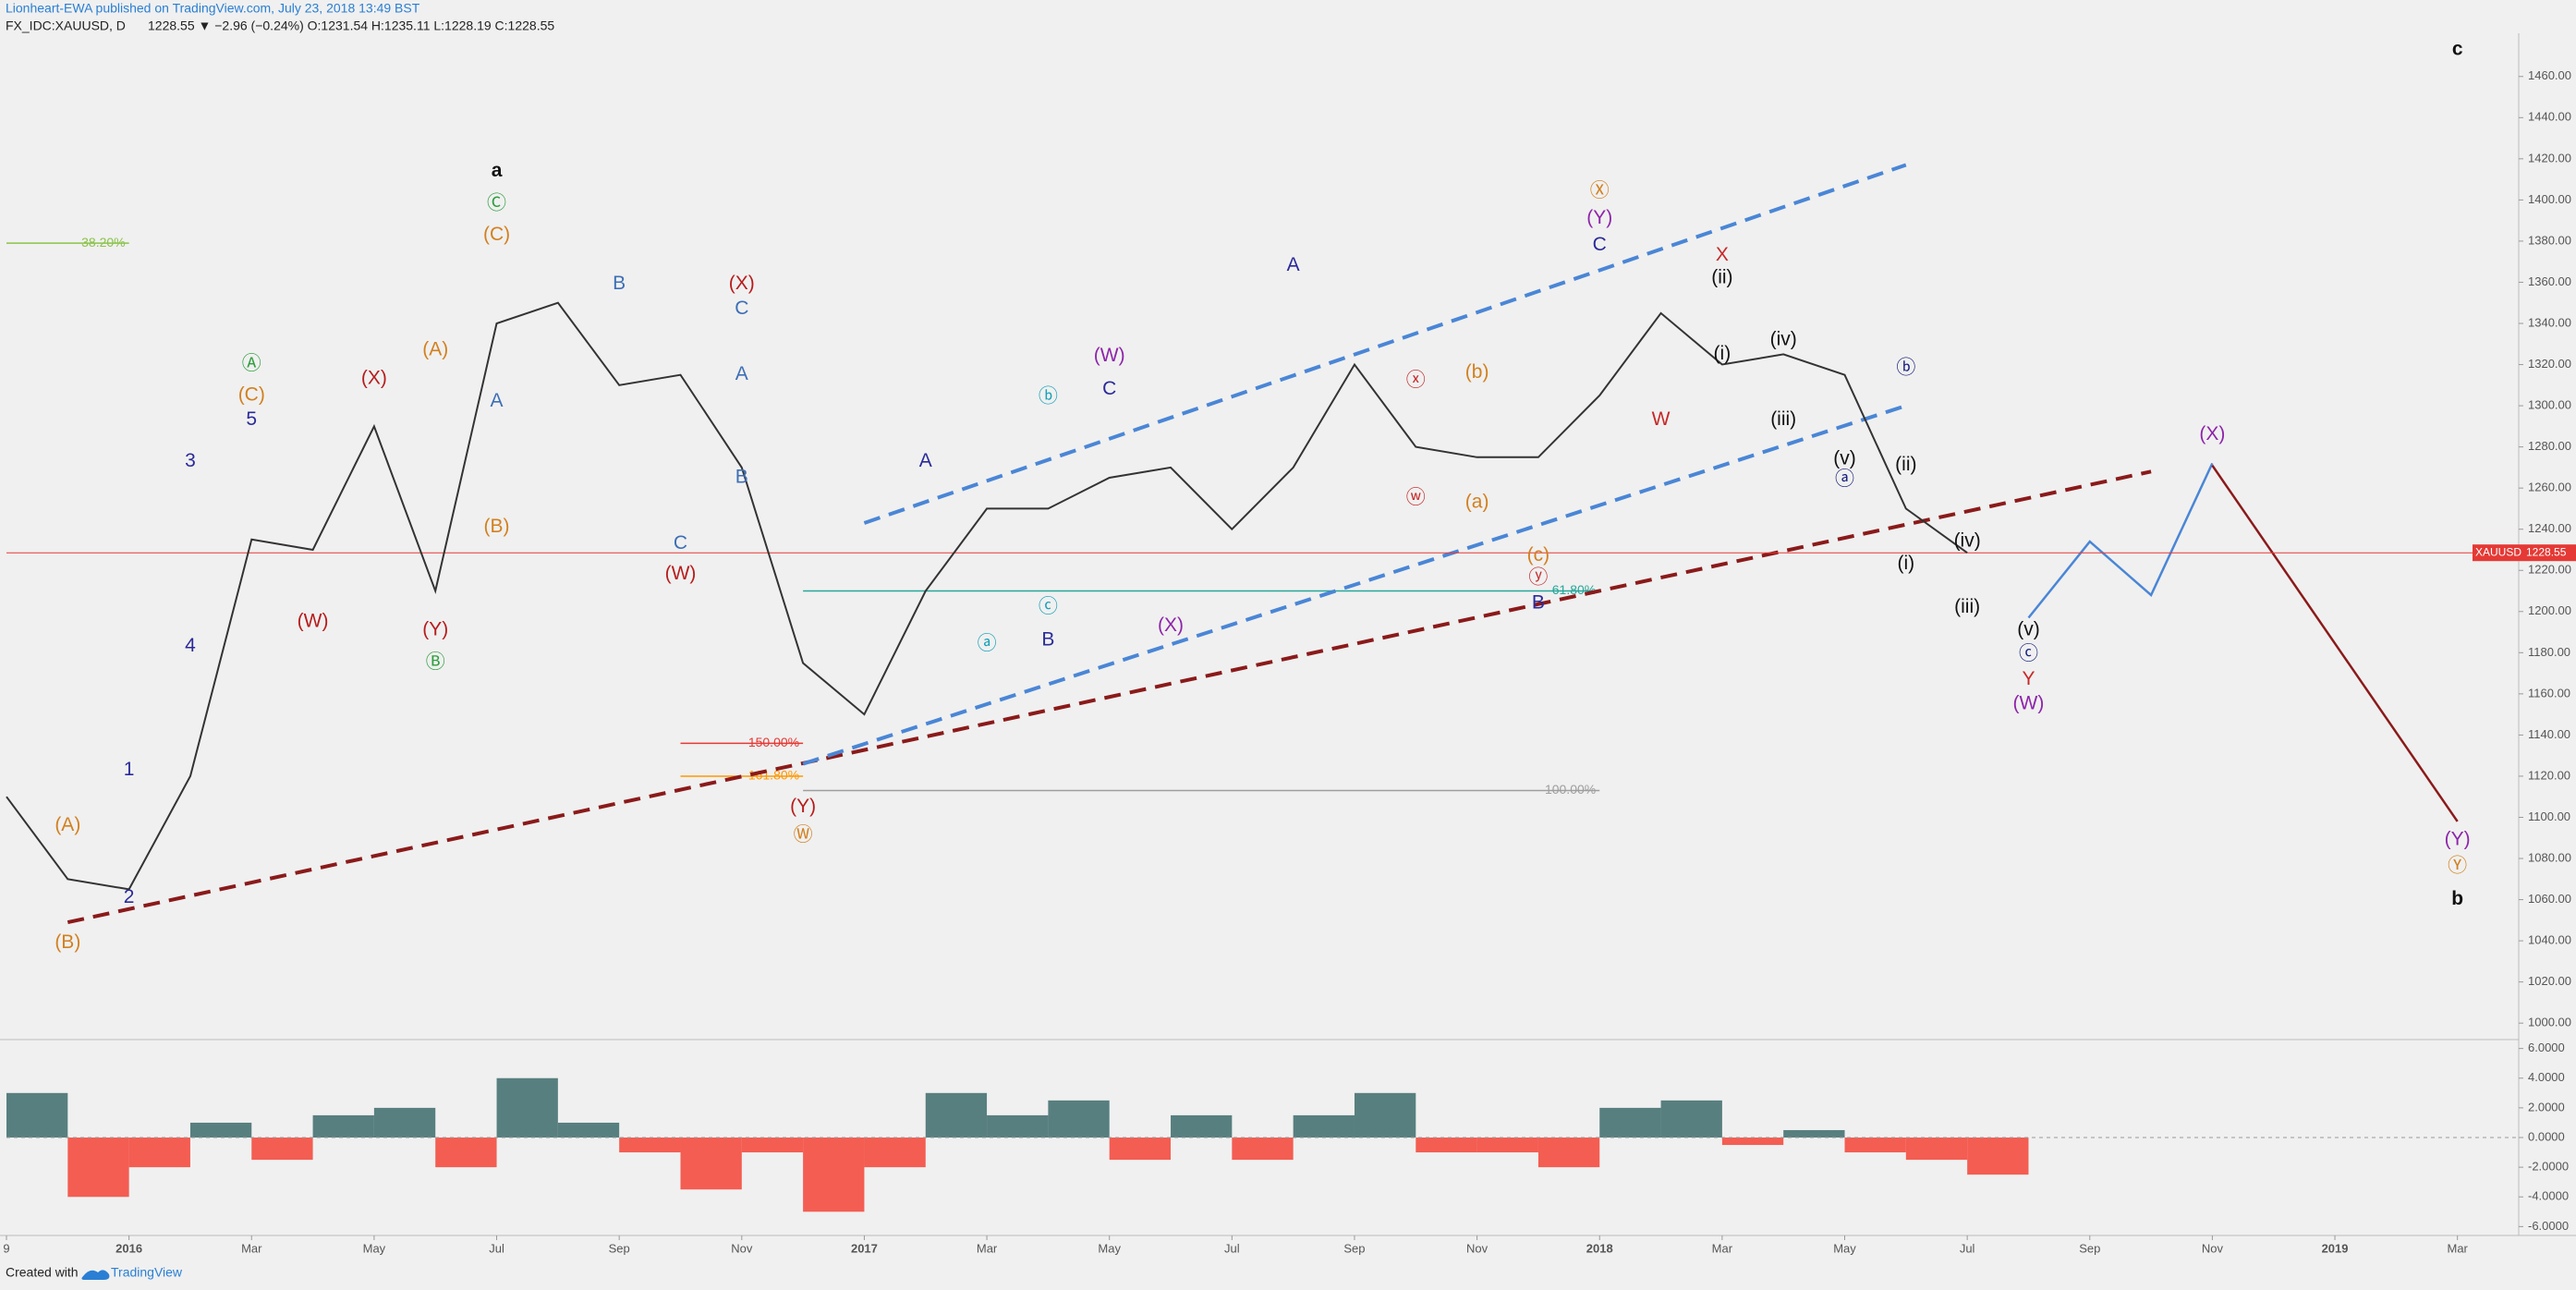 Image resolution: width=2576 pixels, height=1290 pixels. I want to click on wave-label: ⓒ, so click(1048, 606).